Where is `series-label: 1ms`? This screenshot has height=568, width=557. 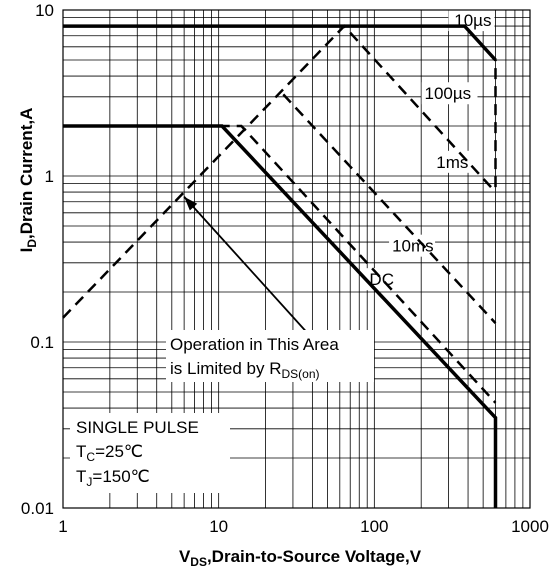 series-label: 1ms is located at coordinates (452, 162).